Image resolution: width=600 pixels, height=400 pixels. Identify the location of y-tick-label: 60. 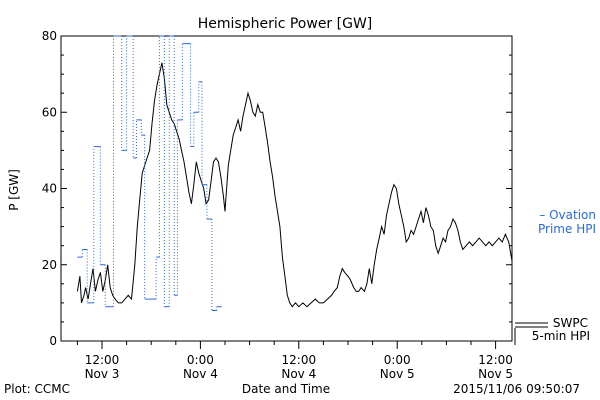
(49, 112).